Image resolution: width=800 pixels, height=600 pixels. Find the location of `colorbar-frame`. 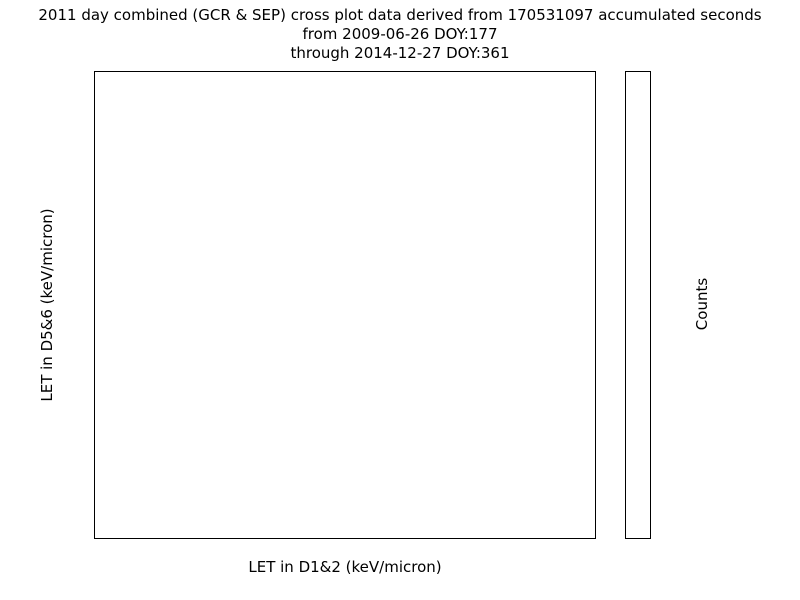

colorbar-frame is located at coordinates (638, 305).